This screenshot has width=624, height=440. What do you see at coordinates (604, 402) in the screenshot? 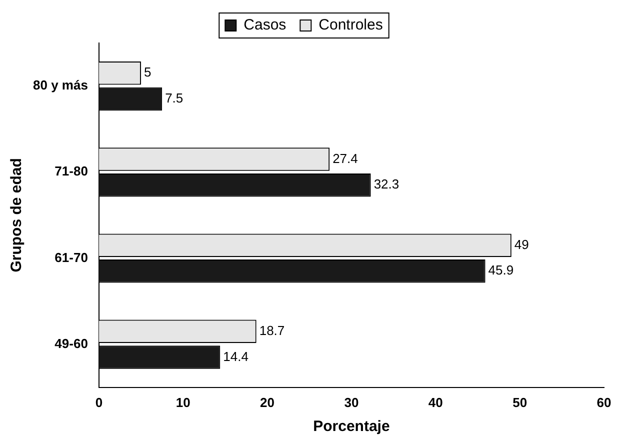
I see `x-tick-label: 60` at bounding box center [604, 402].